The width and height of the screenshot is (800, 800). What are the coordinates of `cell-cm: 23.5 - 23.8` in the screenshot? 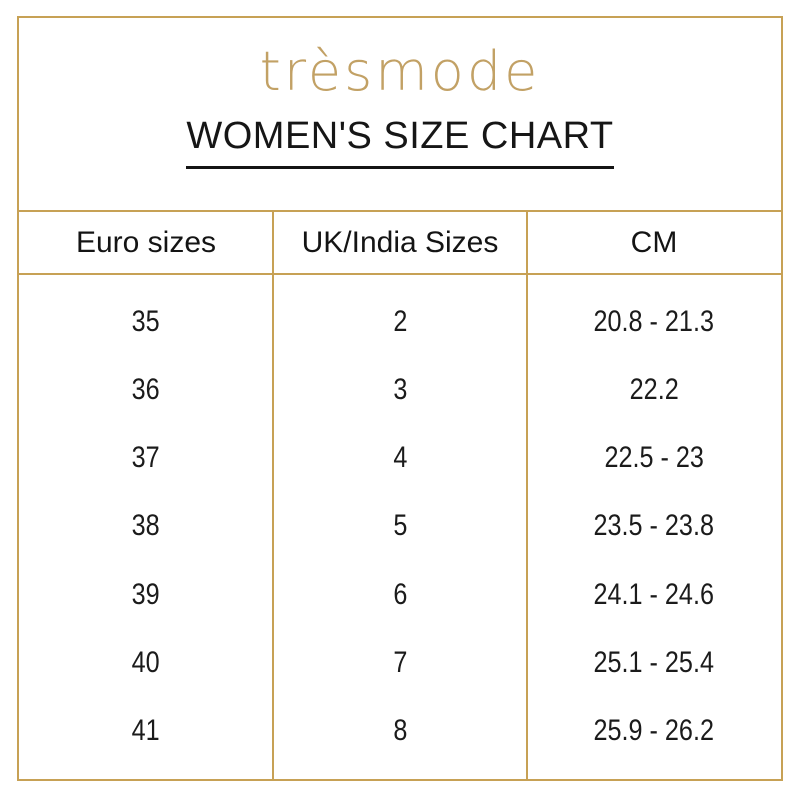 It's located at (654, 526).